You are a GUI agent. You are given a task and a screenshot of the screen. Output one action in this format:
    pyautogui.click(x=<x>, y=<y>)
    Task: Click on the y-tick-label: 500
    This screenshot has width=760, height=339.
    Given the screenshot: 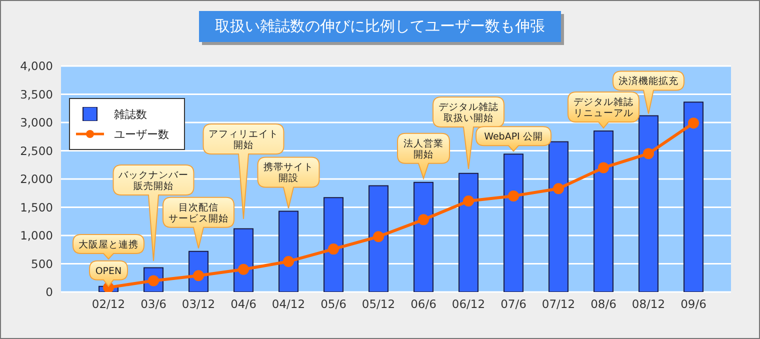 What is the action you would take?
    pyautogui.click(x=42, y=263)
    